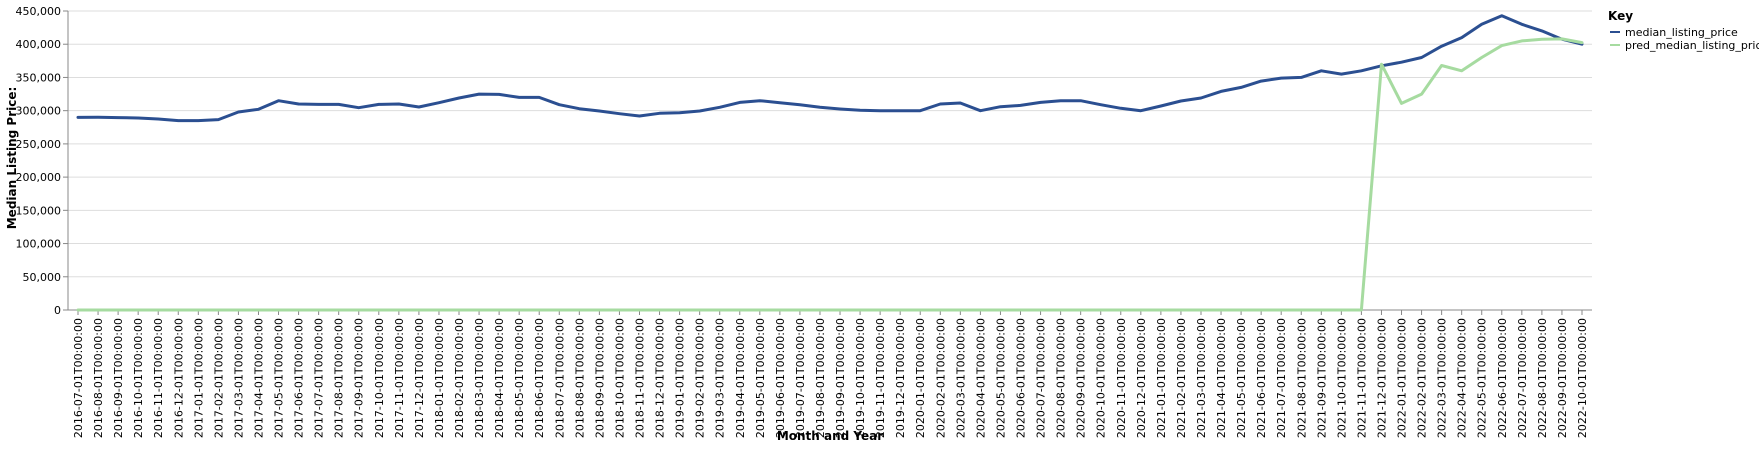 Image resolution: width=1759 pixels, height=451 pixels. Describe the element at coordinates (639, 378) in the screenshot. I see `x-tick-label: 2018-11-01T00:00:00` at that location.